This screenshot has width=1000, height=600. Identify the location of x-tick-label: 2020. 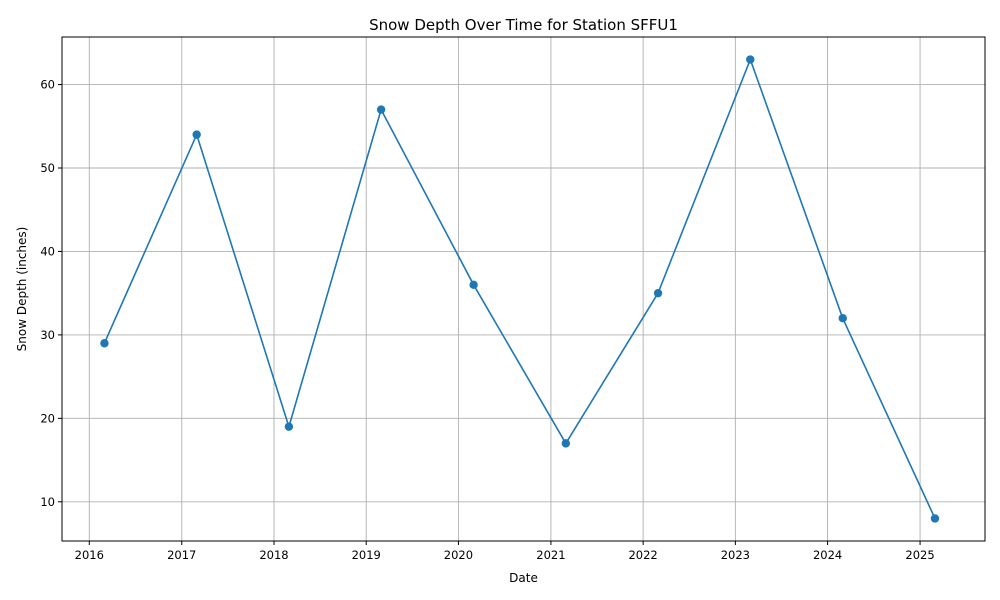
(458, 555).